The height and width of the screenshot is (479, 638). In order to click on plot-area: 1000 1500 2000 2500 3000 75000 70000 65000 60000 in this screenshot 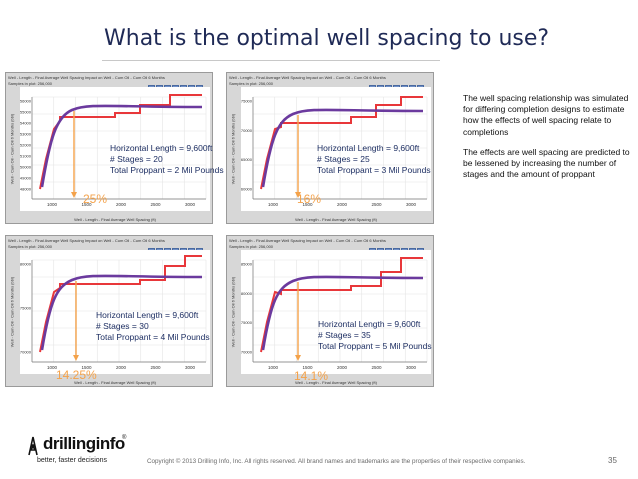, I will do `click(336, 149)`.